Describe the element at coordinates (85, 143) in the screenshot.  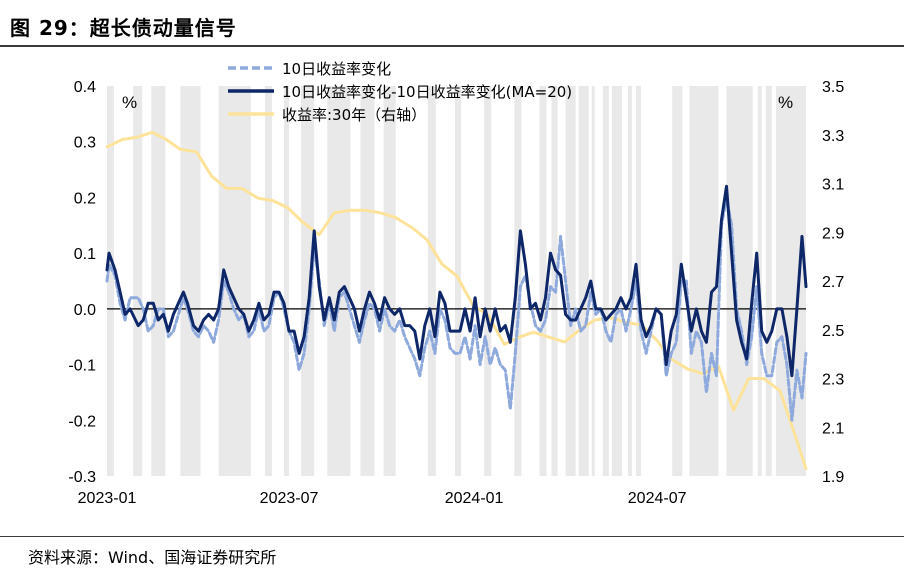
I see `left-tick-label: 0.3` at that location.